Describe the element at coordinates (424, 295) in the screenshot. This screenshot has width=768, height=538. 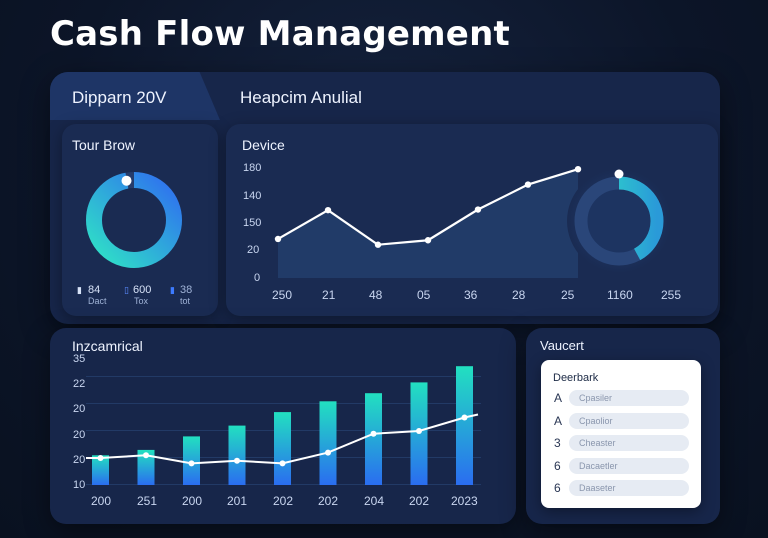
I see `device-xtick: 05` at that location.